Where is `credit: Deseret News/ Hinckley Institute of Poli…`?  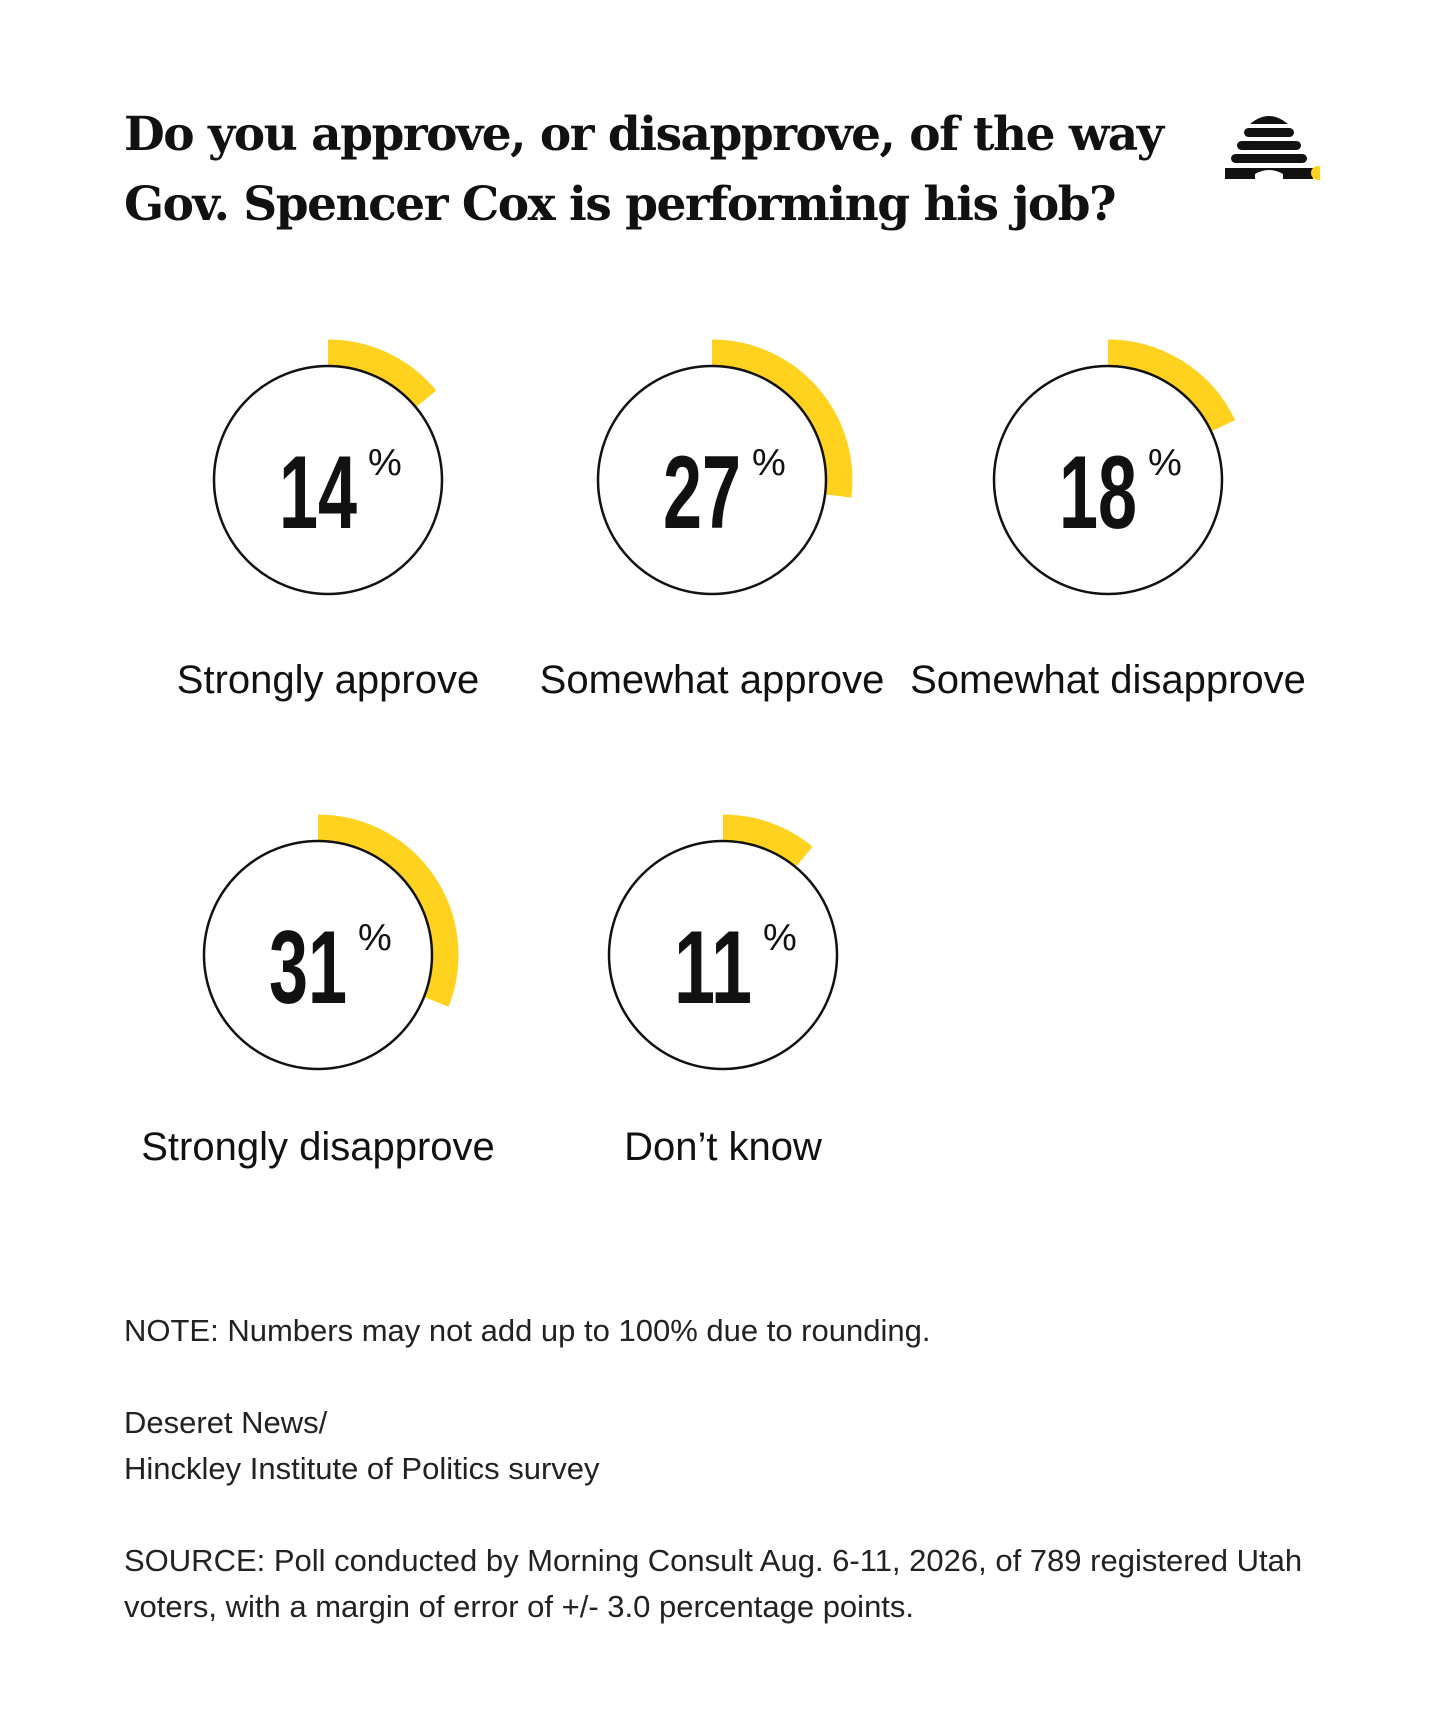
credit: Deseret News/ Hinckley Institute of Poli… is located at coordinates (362, 1446).